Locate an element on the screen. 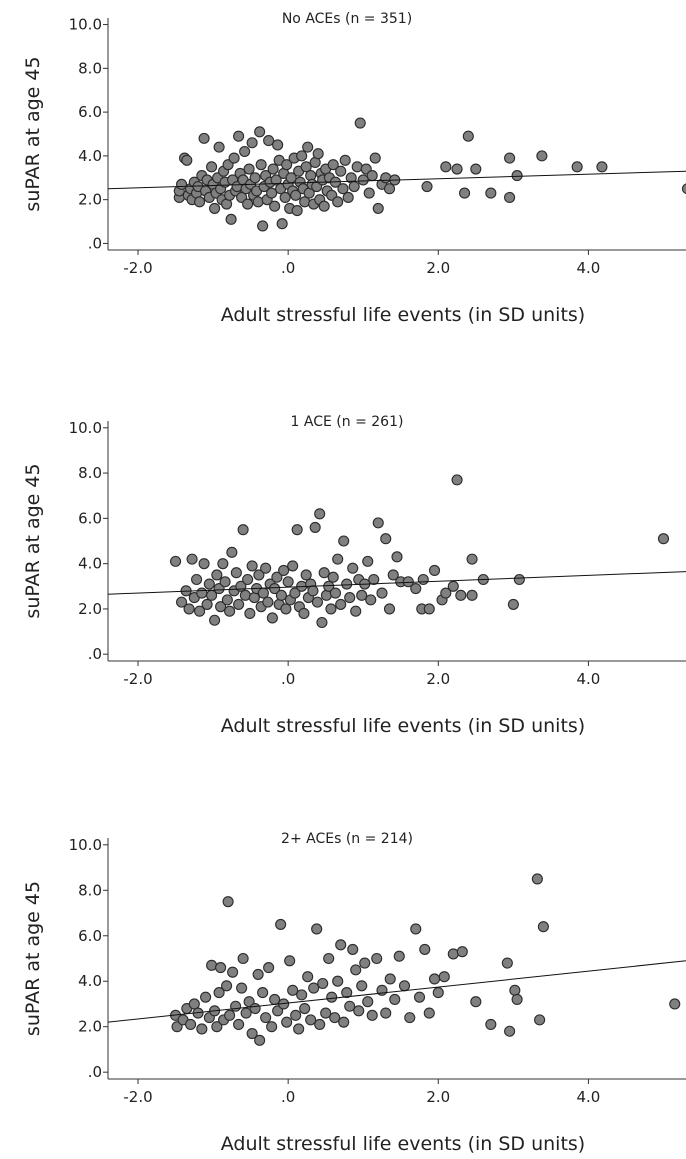 This screenshot has width=686, height=1159. y-tick-label: 6.0 is located at coordinates (90, 112).